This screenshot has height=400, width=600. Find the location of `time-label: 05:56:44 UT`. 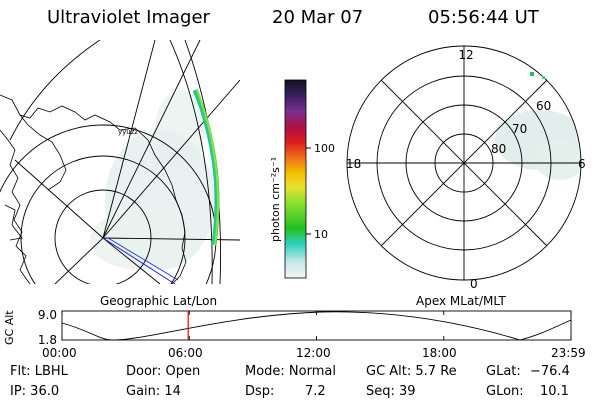

time-label: 05:56:44 UT is located at coordinates (483, 17).